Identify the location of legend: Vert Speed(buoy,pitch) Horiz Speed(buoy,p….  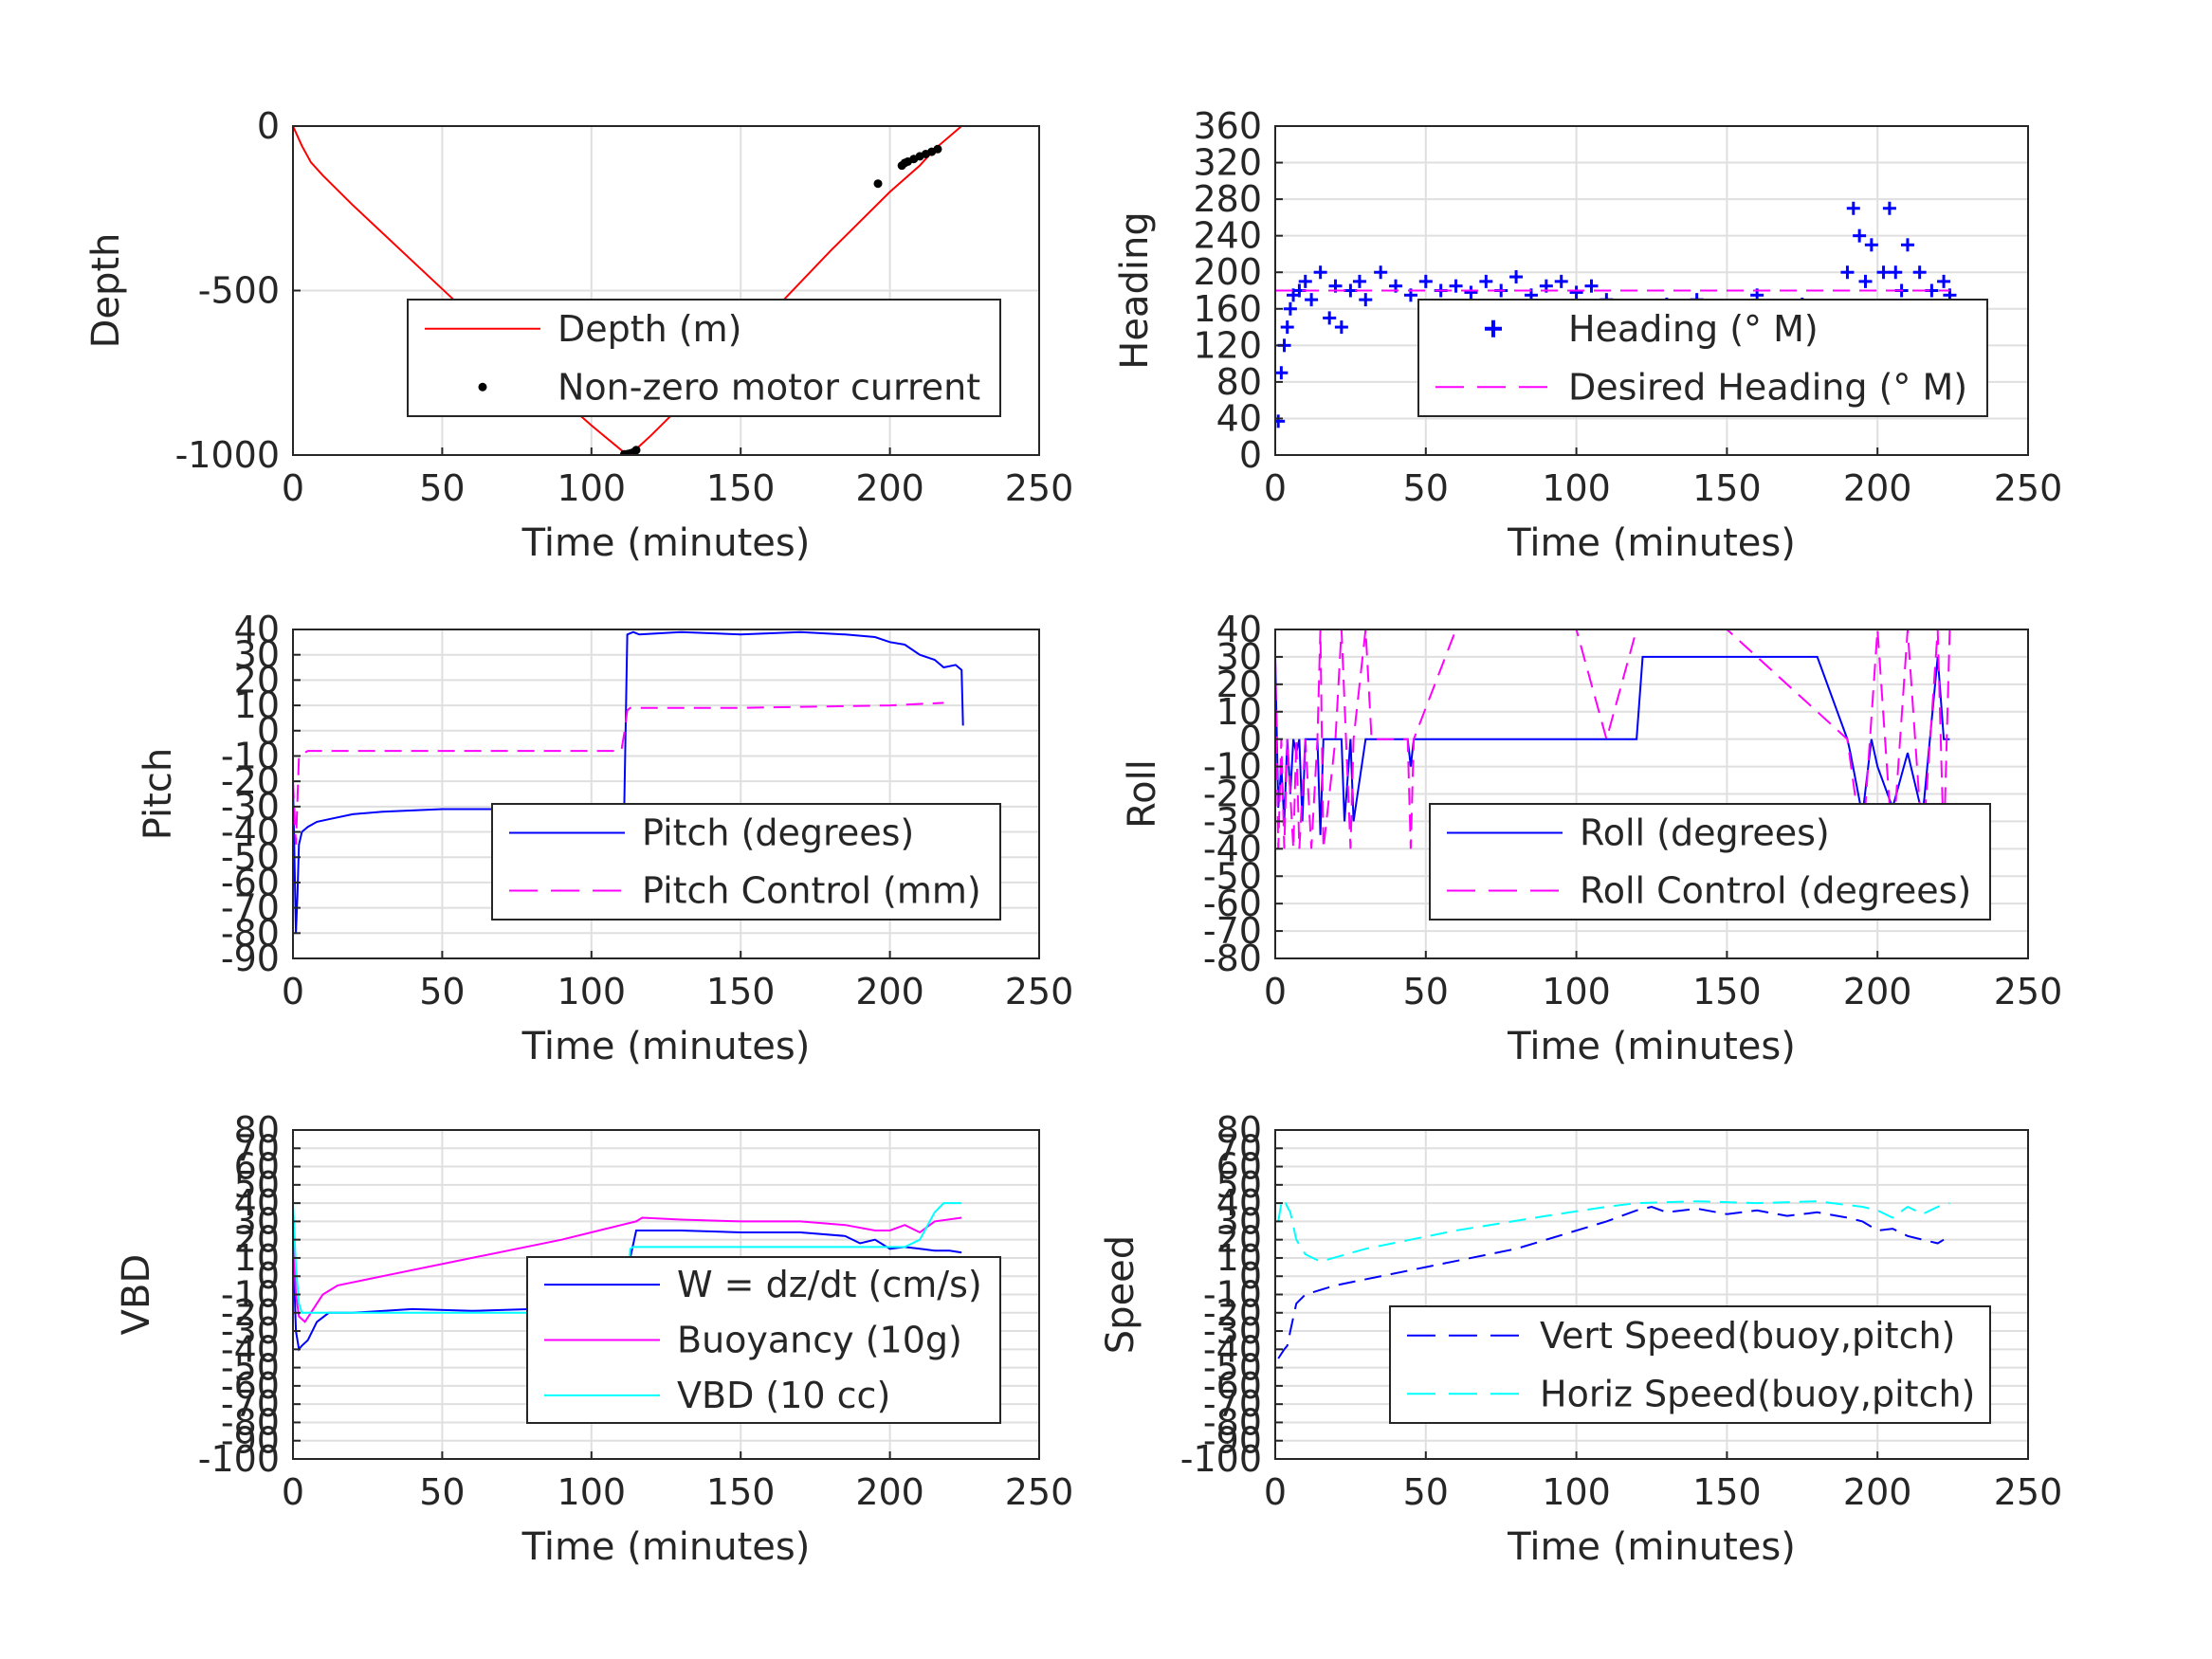
(1690, 1364).